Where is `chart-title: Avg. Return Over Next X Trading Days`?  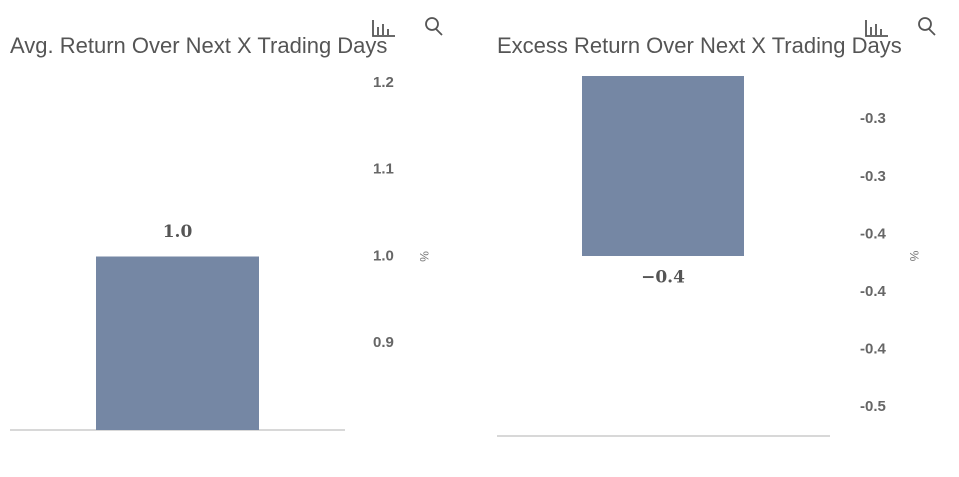
chart-title: Avg. Return Over Next X Trading Days is located at coordinates (198, 45).